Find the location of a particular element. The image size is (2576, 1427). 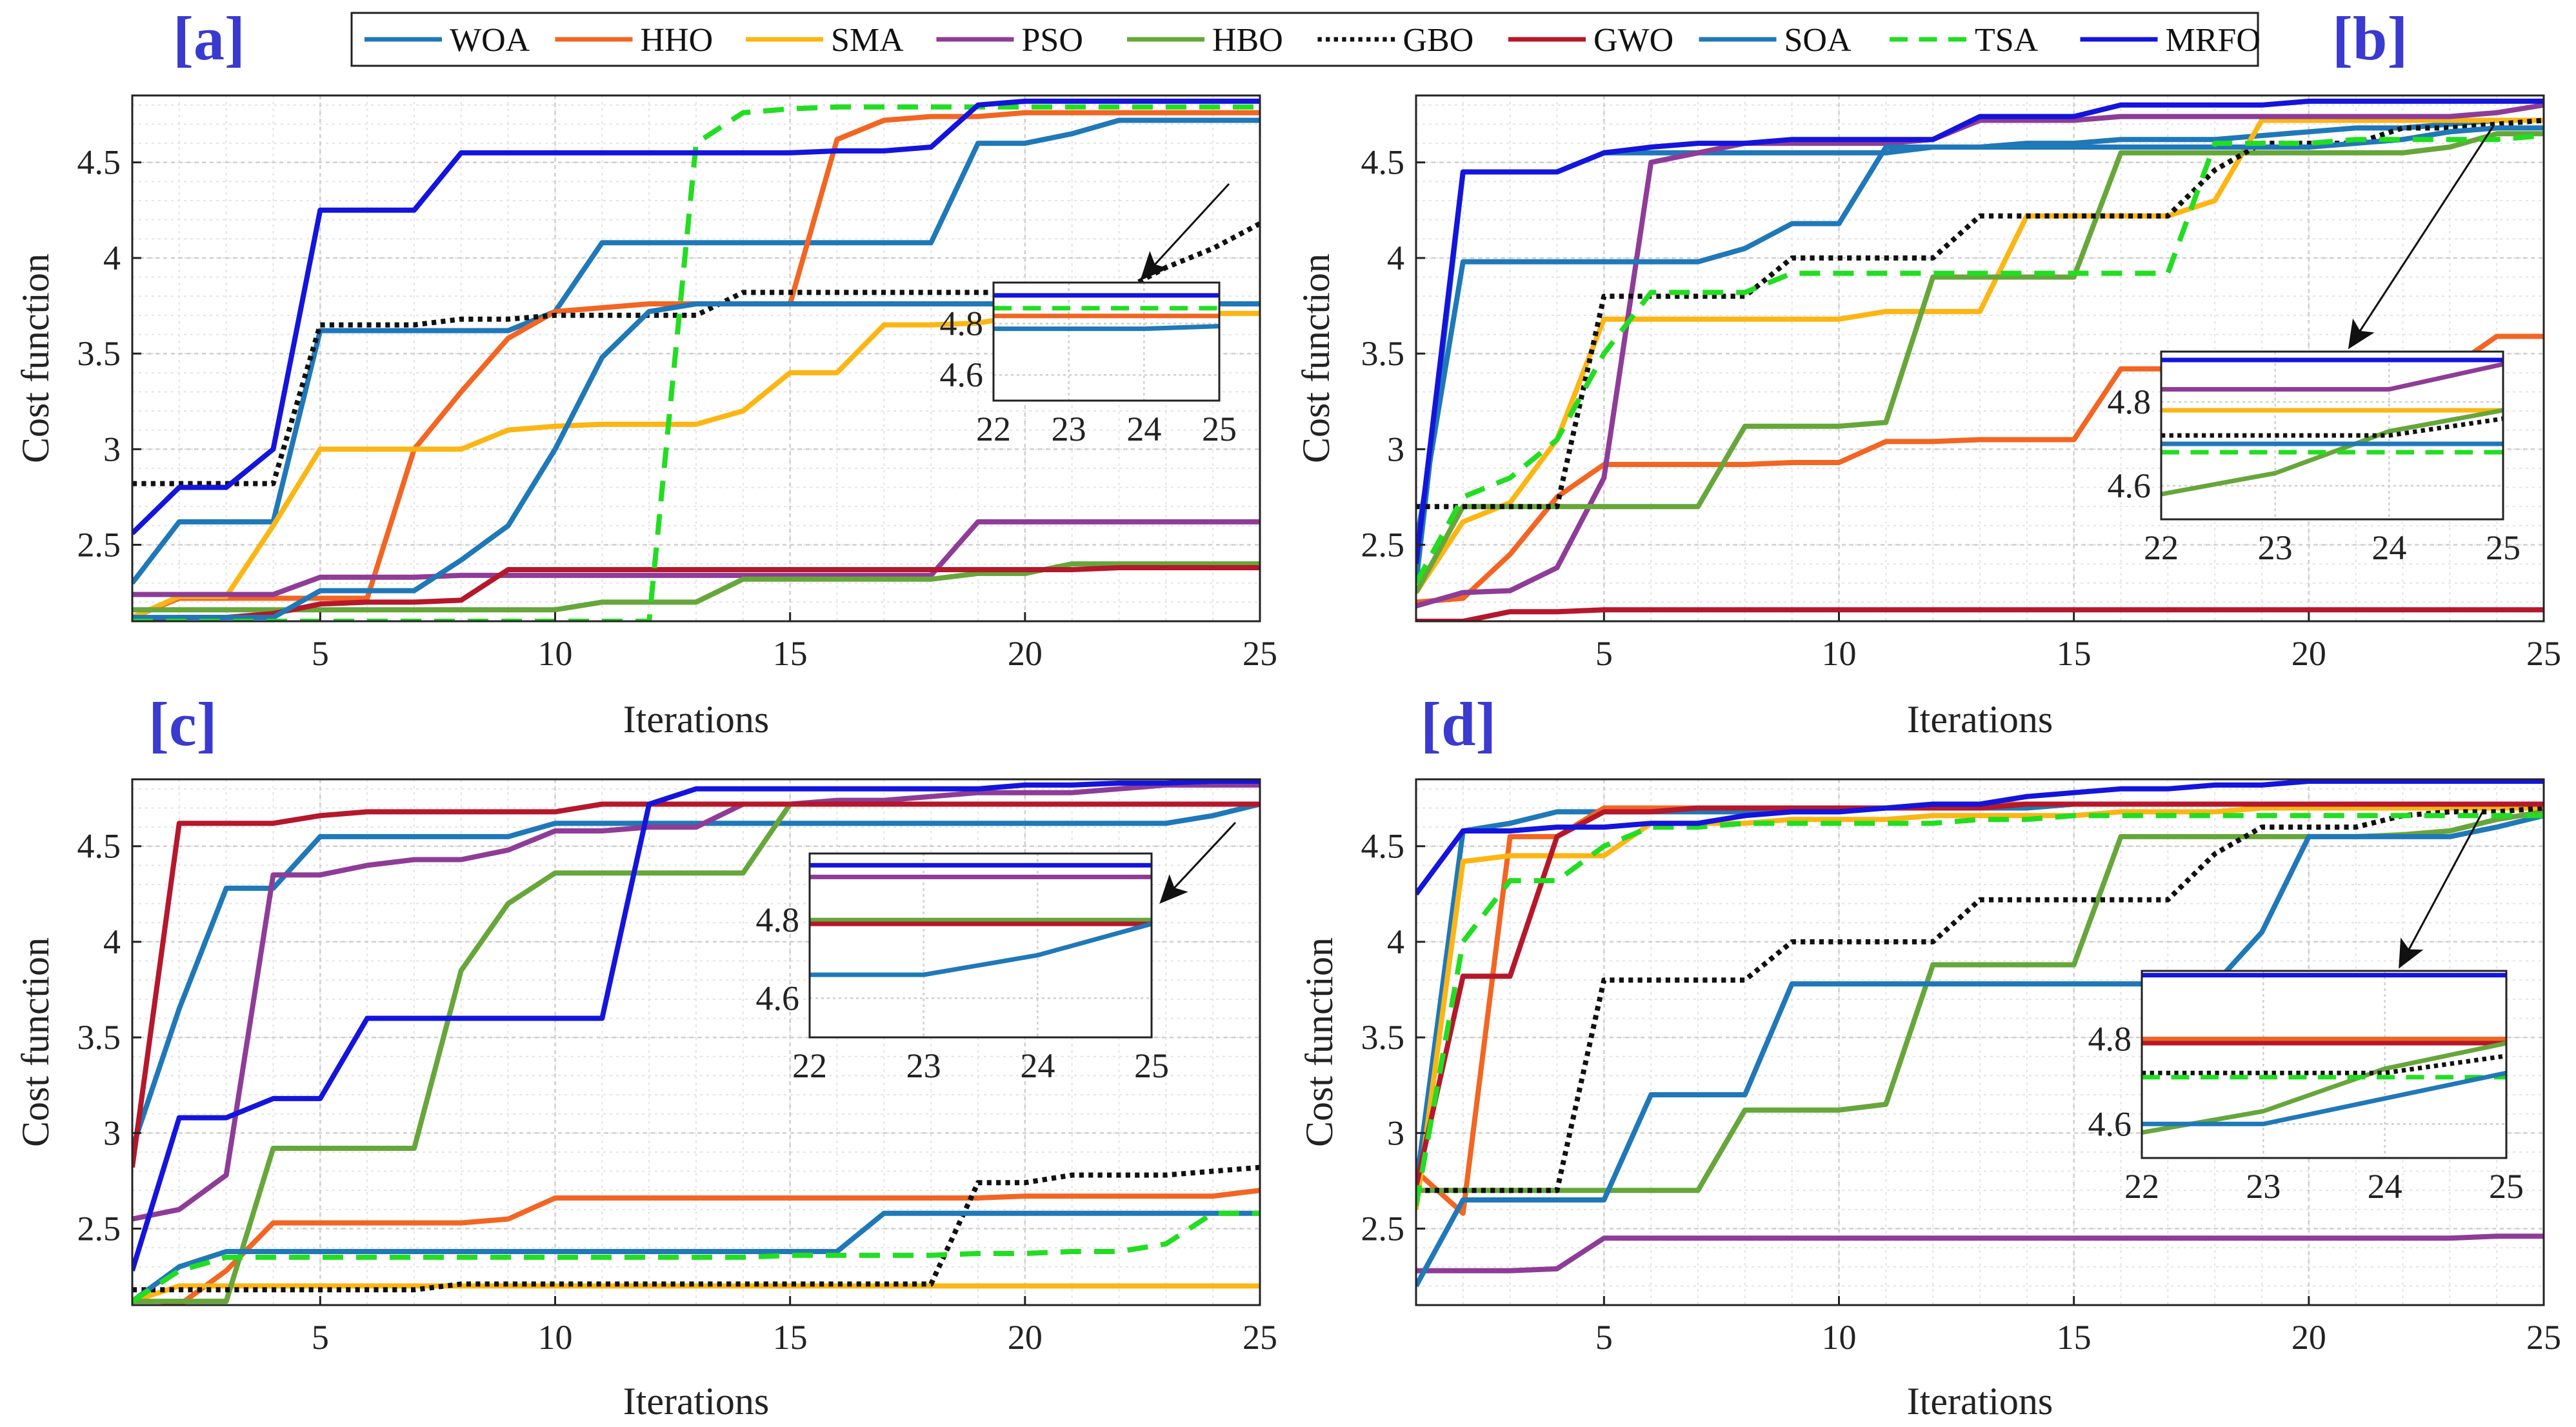

legend-item-mrfo: MRFO is located at coordinates (2170, 40).